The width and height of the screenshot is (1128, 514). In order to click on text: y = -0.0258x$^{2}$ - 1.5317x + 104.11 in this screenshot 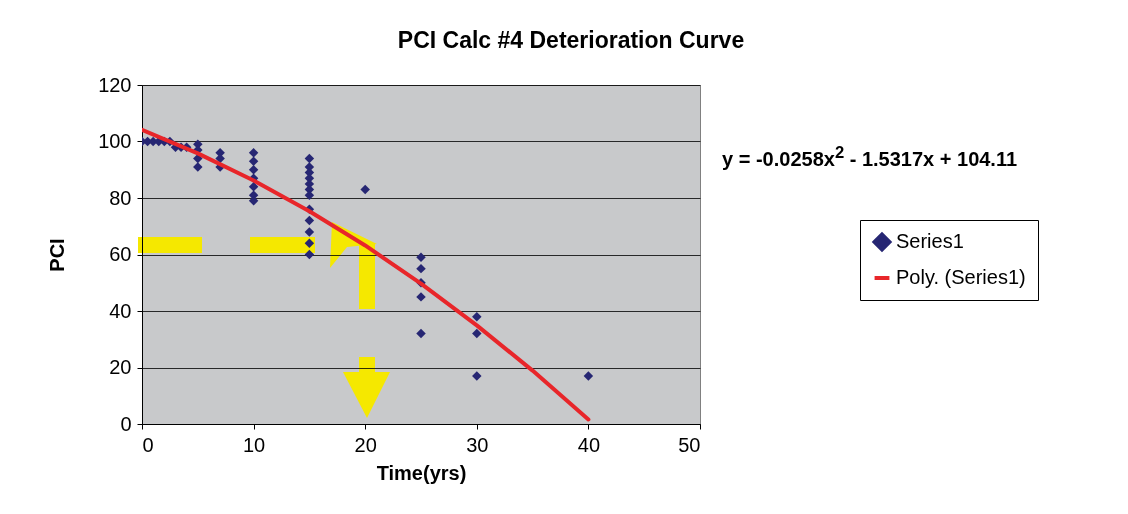, I will do `click(870, 157)`.